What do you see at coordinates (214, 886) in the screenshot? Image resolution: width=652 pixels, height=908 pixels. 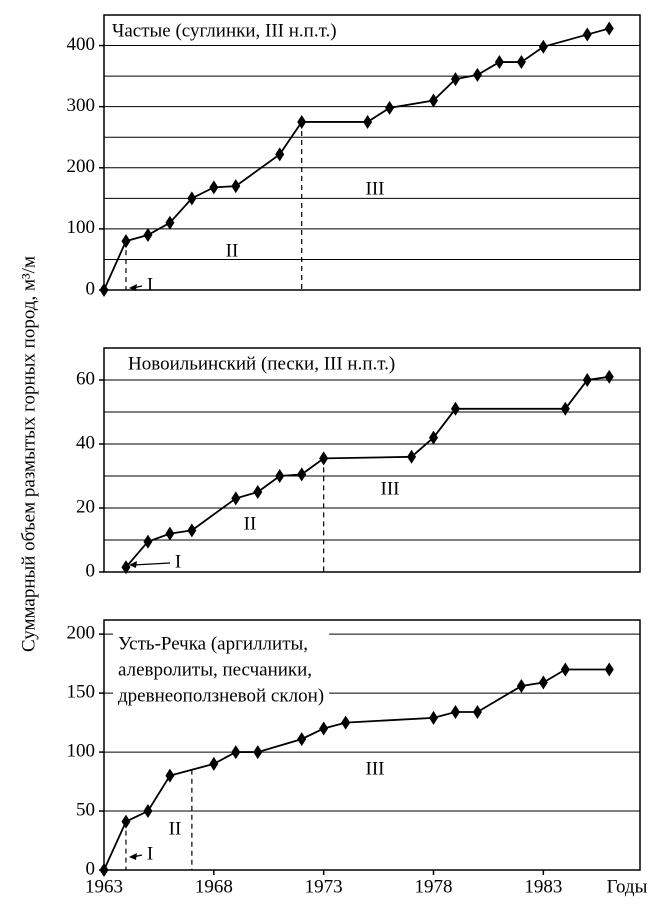 I see `x-tick-label: 1968` at bounding box center [214, 886].